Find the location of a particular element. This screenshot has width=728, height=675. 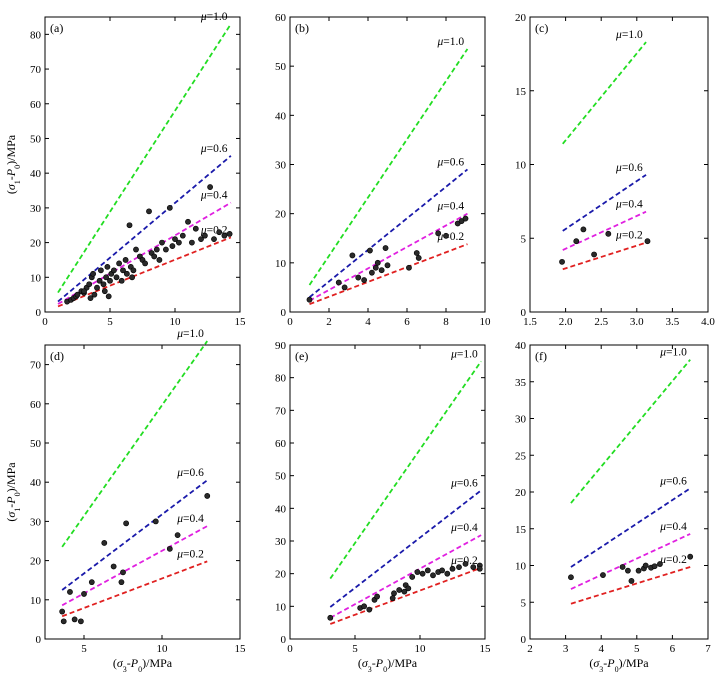

mu-label: μ=0.4 is located at coordinates (214, 196).